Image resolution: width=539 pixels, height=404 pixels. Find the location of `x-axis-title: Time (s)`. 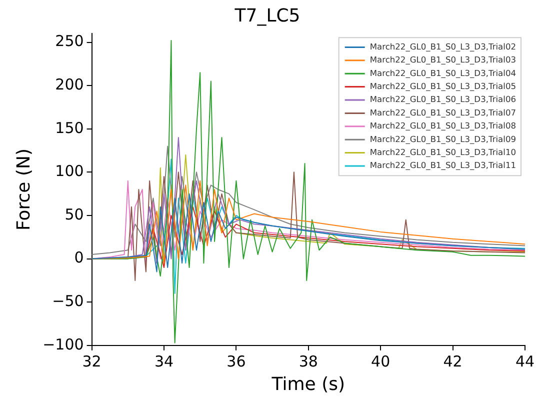

x-axis-title: Time (s) is located at coordinates (307, 384).